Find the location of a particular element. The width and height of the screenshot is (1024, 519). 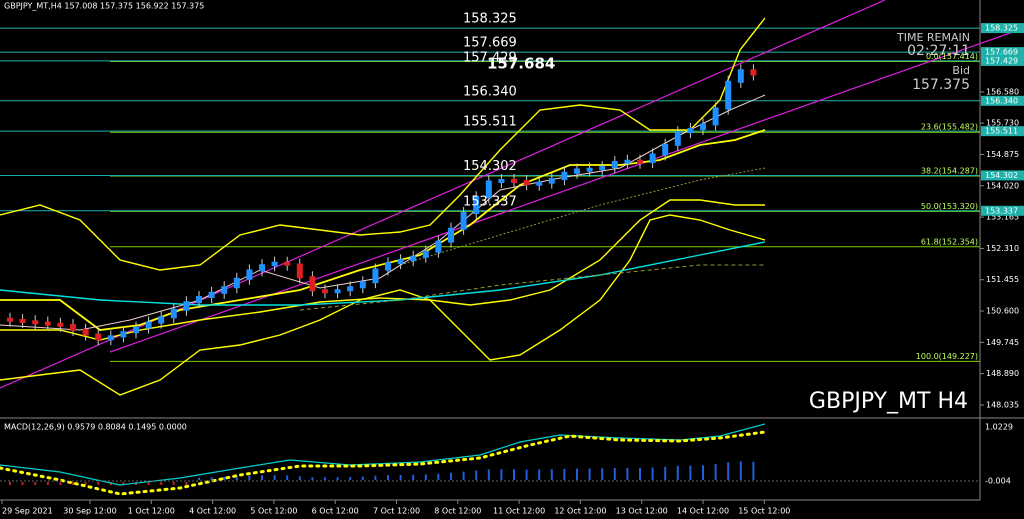

level-label: 155.511 is located at coordinates (490, 122).